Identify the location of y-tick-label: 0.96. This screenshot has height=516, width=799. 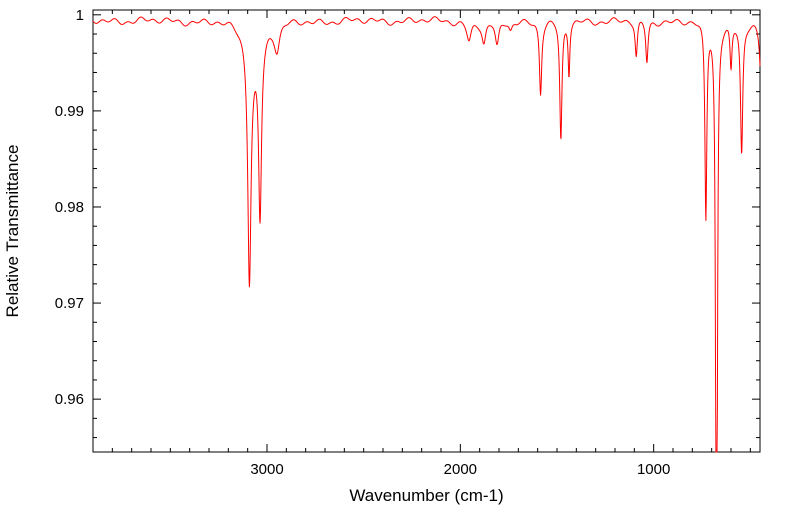
(69, 399).